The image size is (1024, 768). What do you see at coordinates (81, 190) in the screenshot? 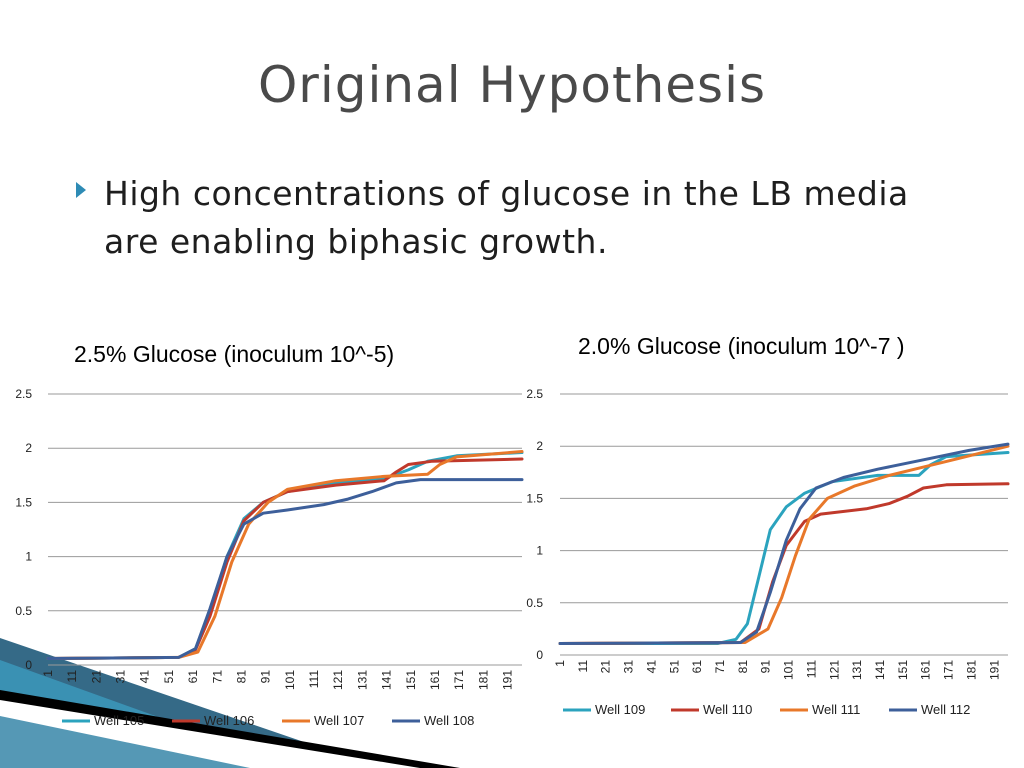
I see `bullet-arrow-icon` at bounding box center [81, 190].